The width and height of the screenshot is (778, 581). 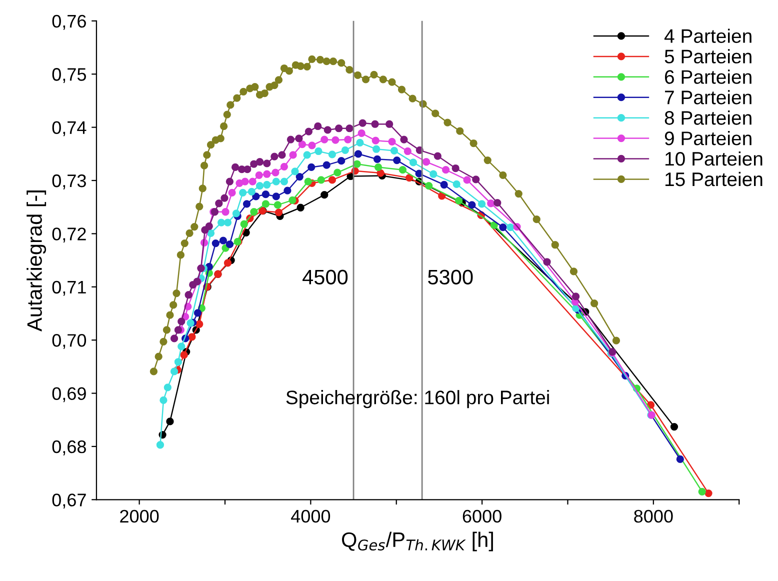 What do you see at coordinates (69, 22) in the screenshot?
I see `y-tick-label: 0,76` at bounding box center [69, 22].